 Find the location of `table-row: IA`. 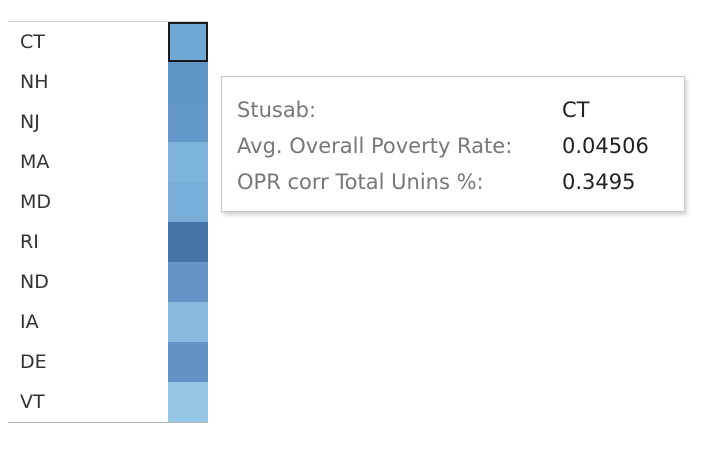

table-row: IA is located at coordinates (108, 322).